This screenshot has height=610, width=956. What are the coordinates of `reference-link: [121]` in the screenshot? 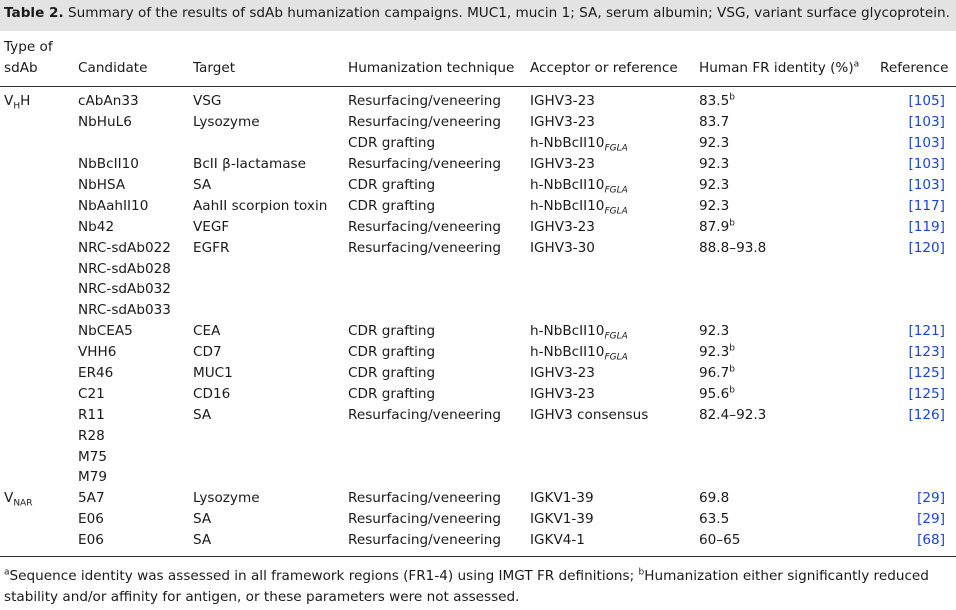 It's located at (926, 331).